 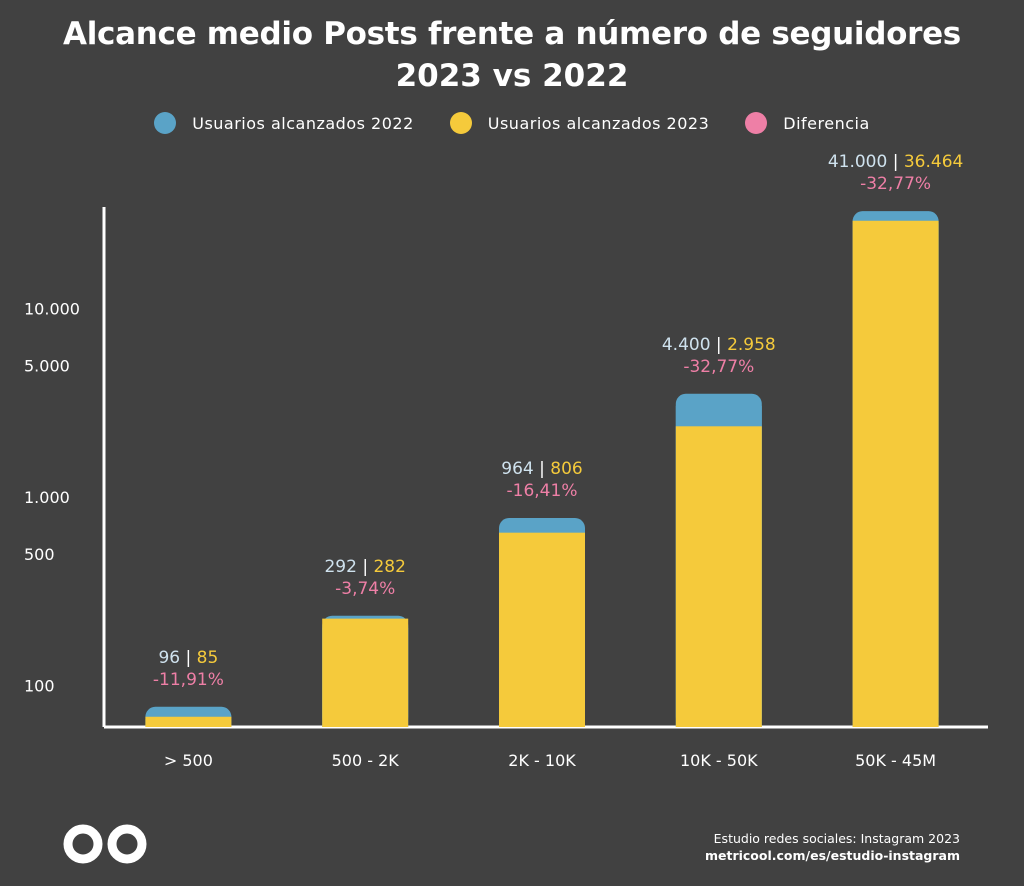 I want to click on data-label-values: 4.400 | 2.958, so click(x=719, y=345).